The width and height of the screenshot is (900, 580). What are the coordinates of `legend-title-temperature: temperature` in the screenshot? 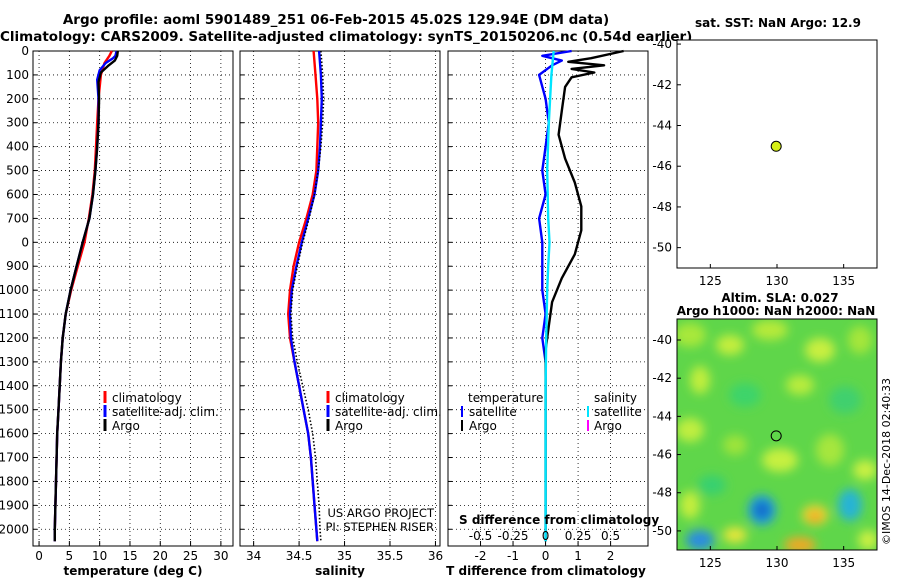 It's located at (505, 398).